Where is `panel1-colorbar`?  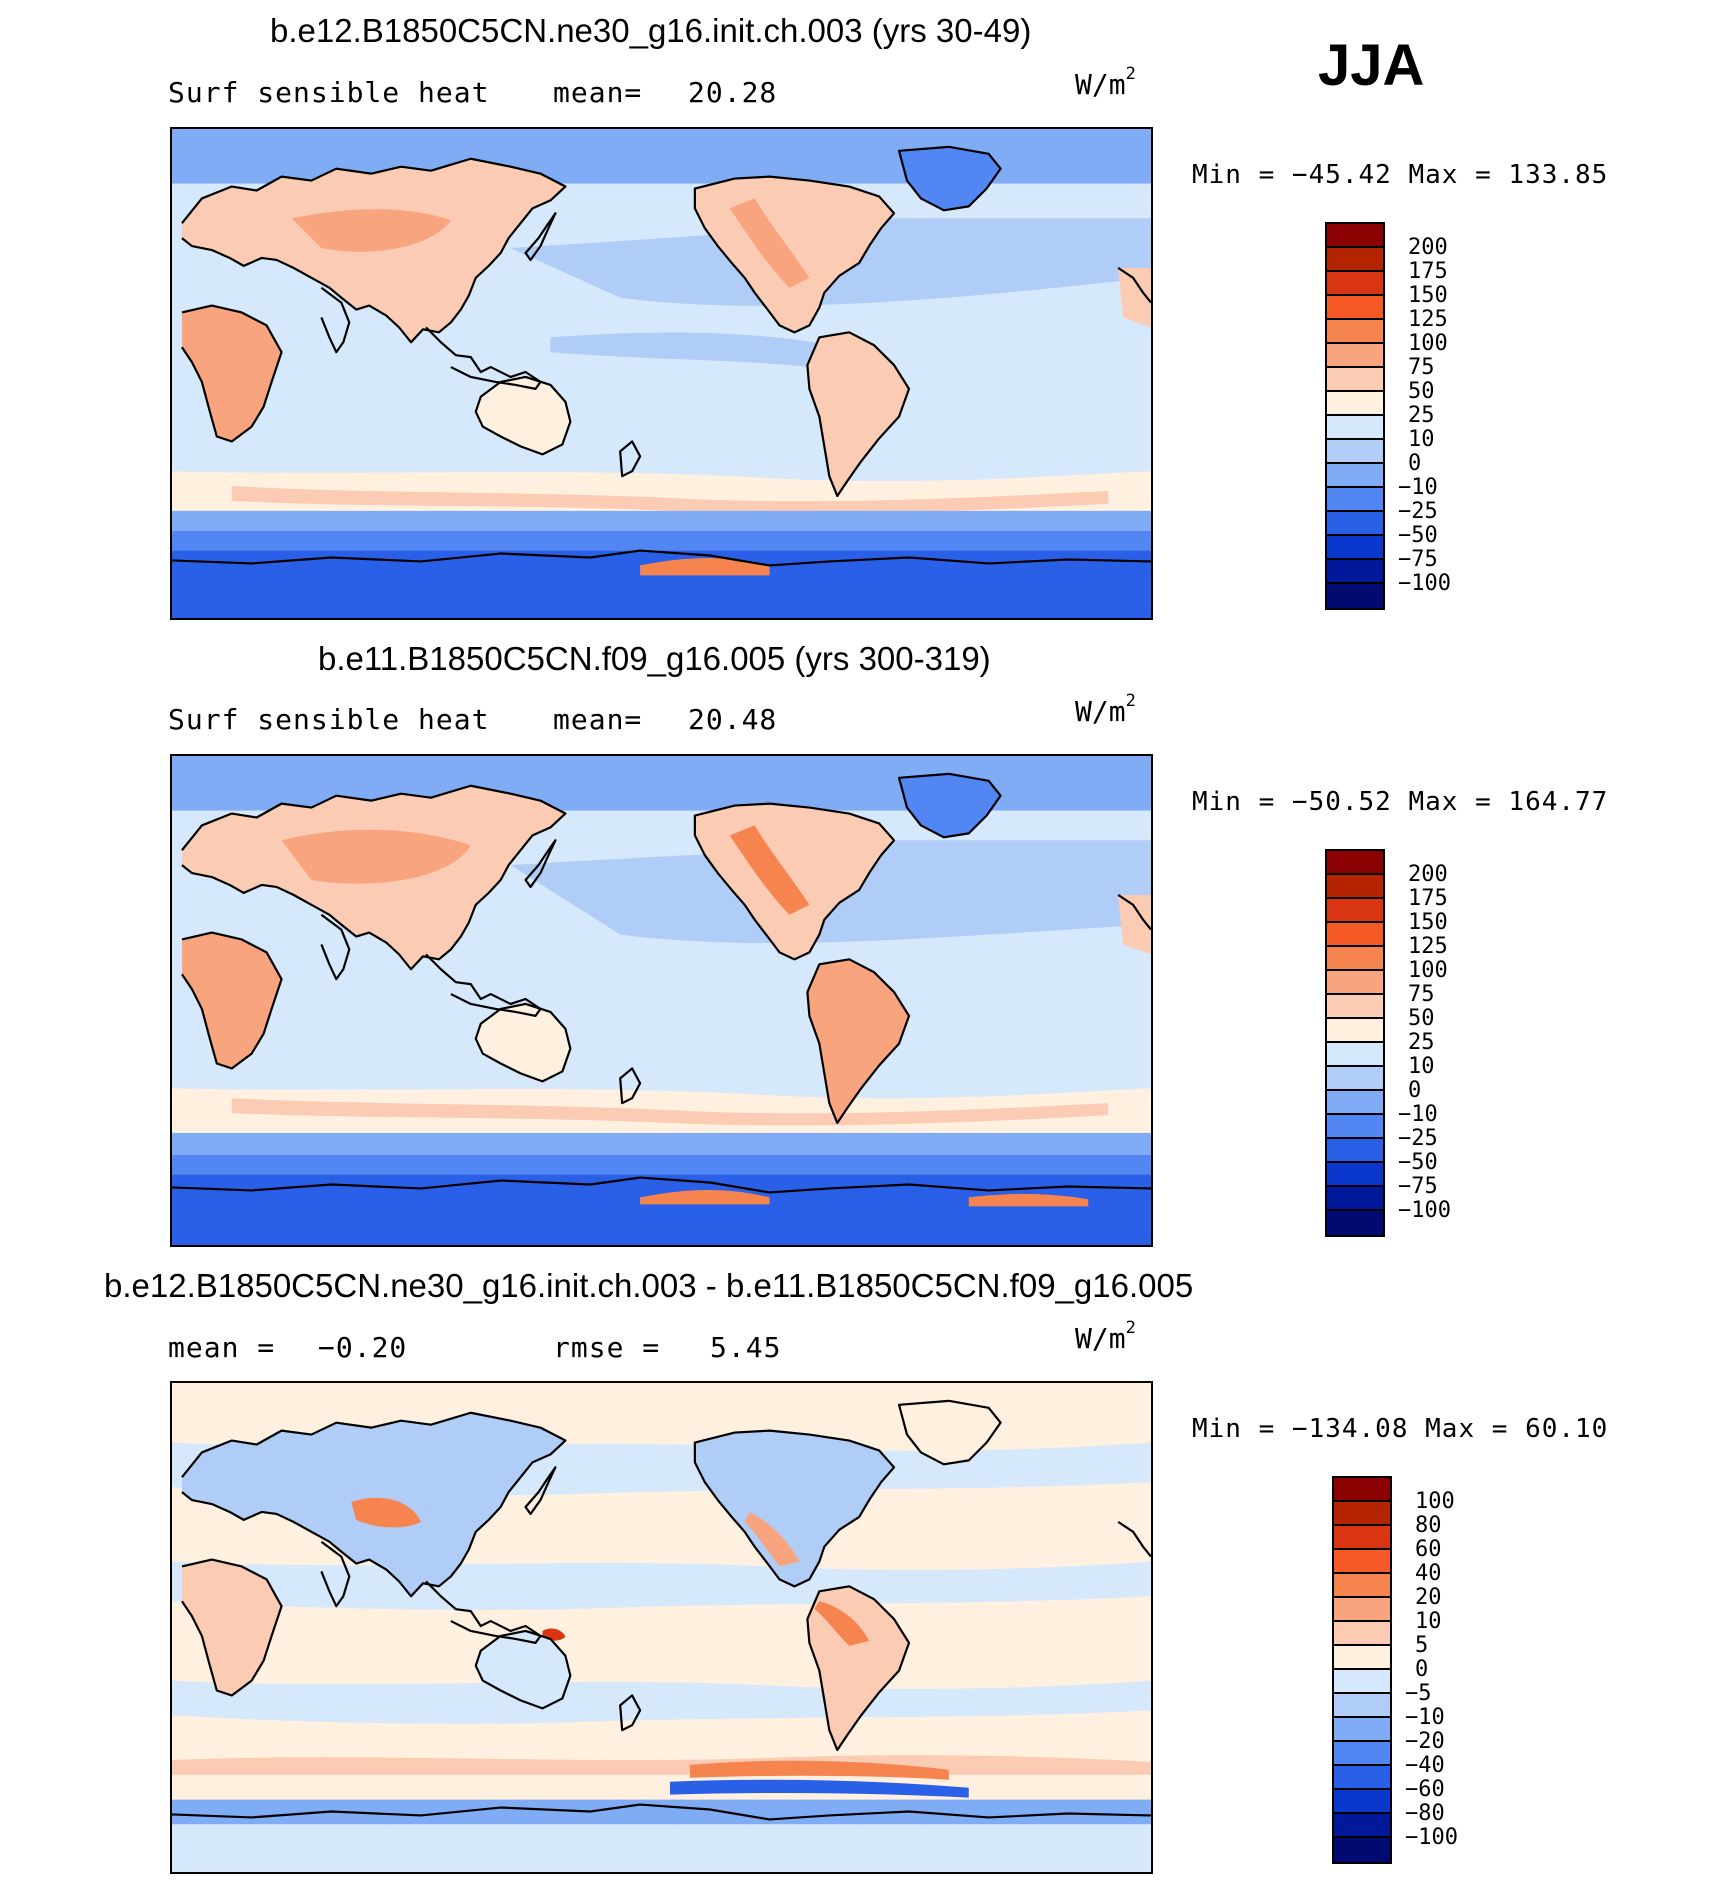
panel1-colorbar is located at coordinates (1355, 416).